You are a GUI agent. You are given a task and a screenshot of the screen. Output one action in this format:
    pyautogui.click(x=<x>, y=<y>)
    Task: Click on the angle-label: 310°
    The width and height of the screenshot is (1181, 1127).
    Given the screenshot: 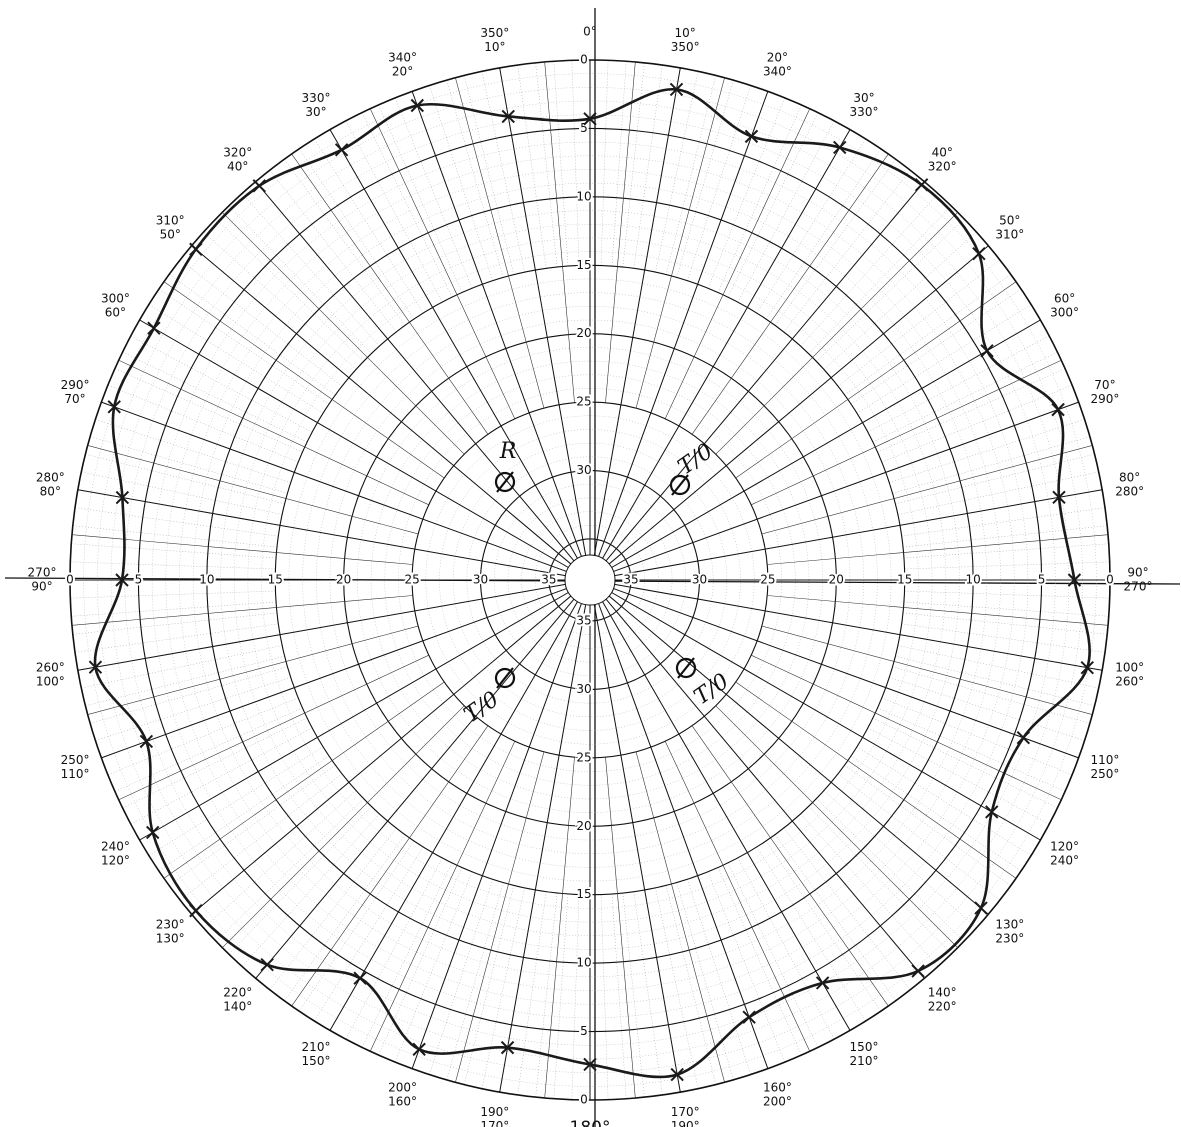 What is the action you would take?
    pyautogui.click(x=170, y=220)
    